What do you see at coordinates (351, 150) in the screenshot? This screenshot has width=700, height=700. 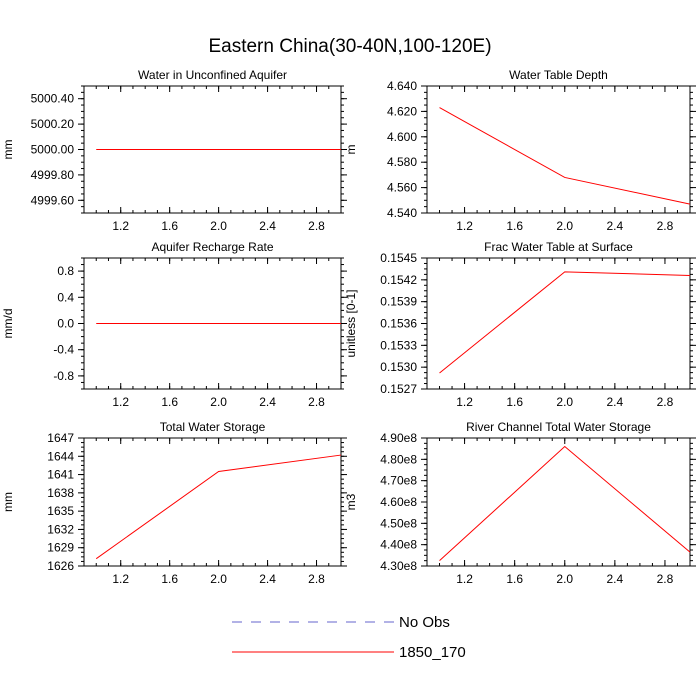 I see `y-axis-label: m` at bounding box center [351, 150].